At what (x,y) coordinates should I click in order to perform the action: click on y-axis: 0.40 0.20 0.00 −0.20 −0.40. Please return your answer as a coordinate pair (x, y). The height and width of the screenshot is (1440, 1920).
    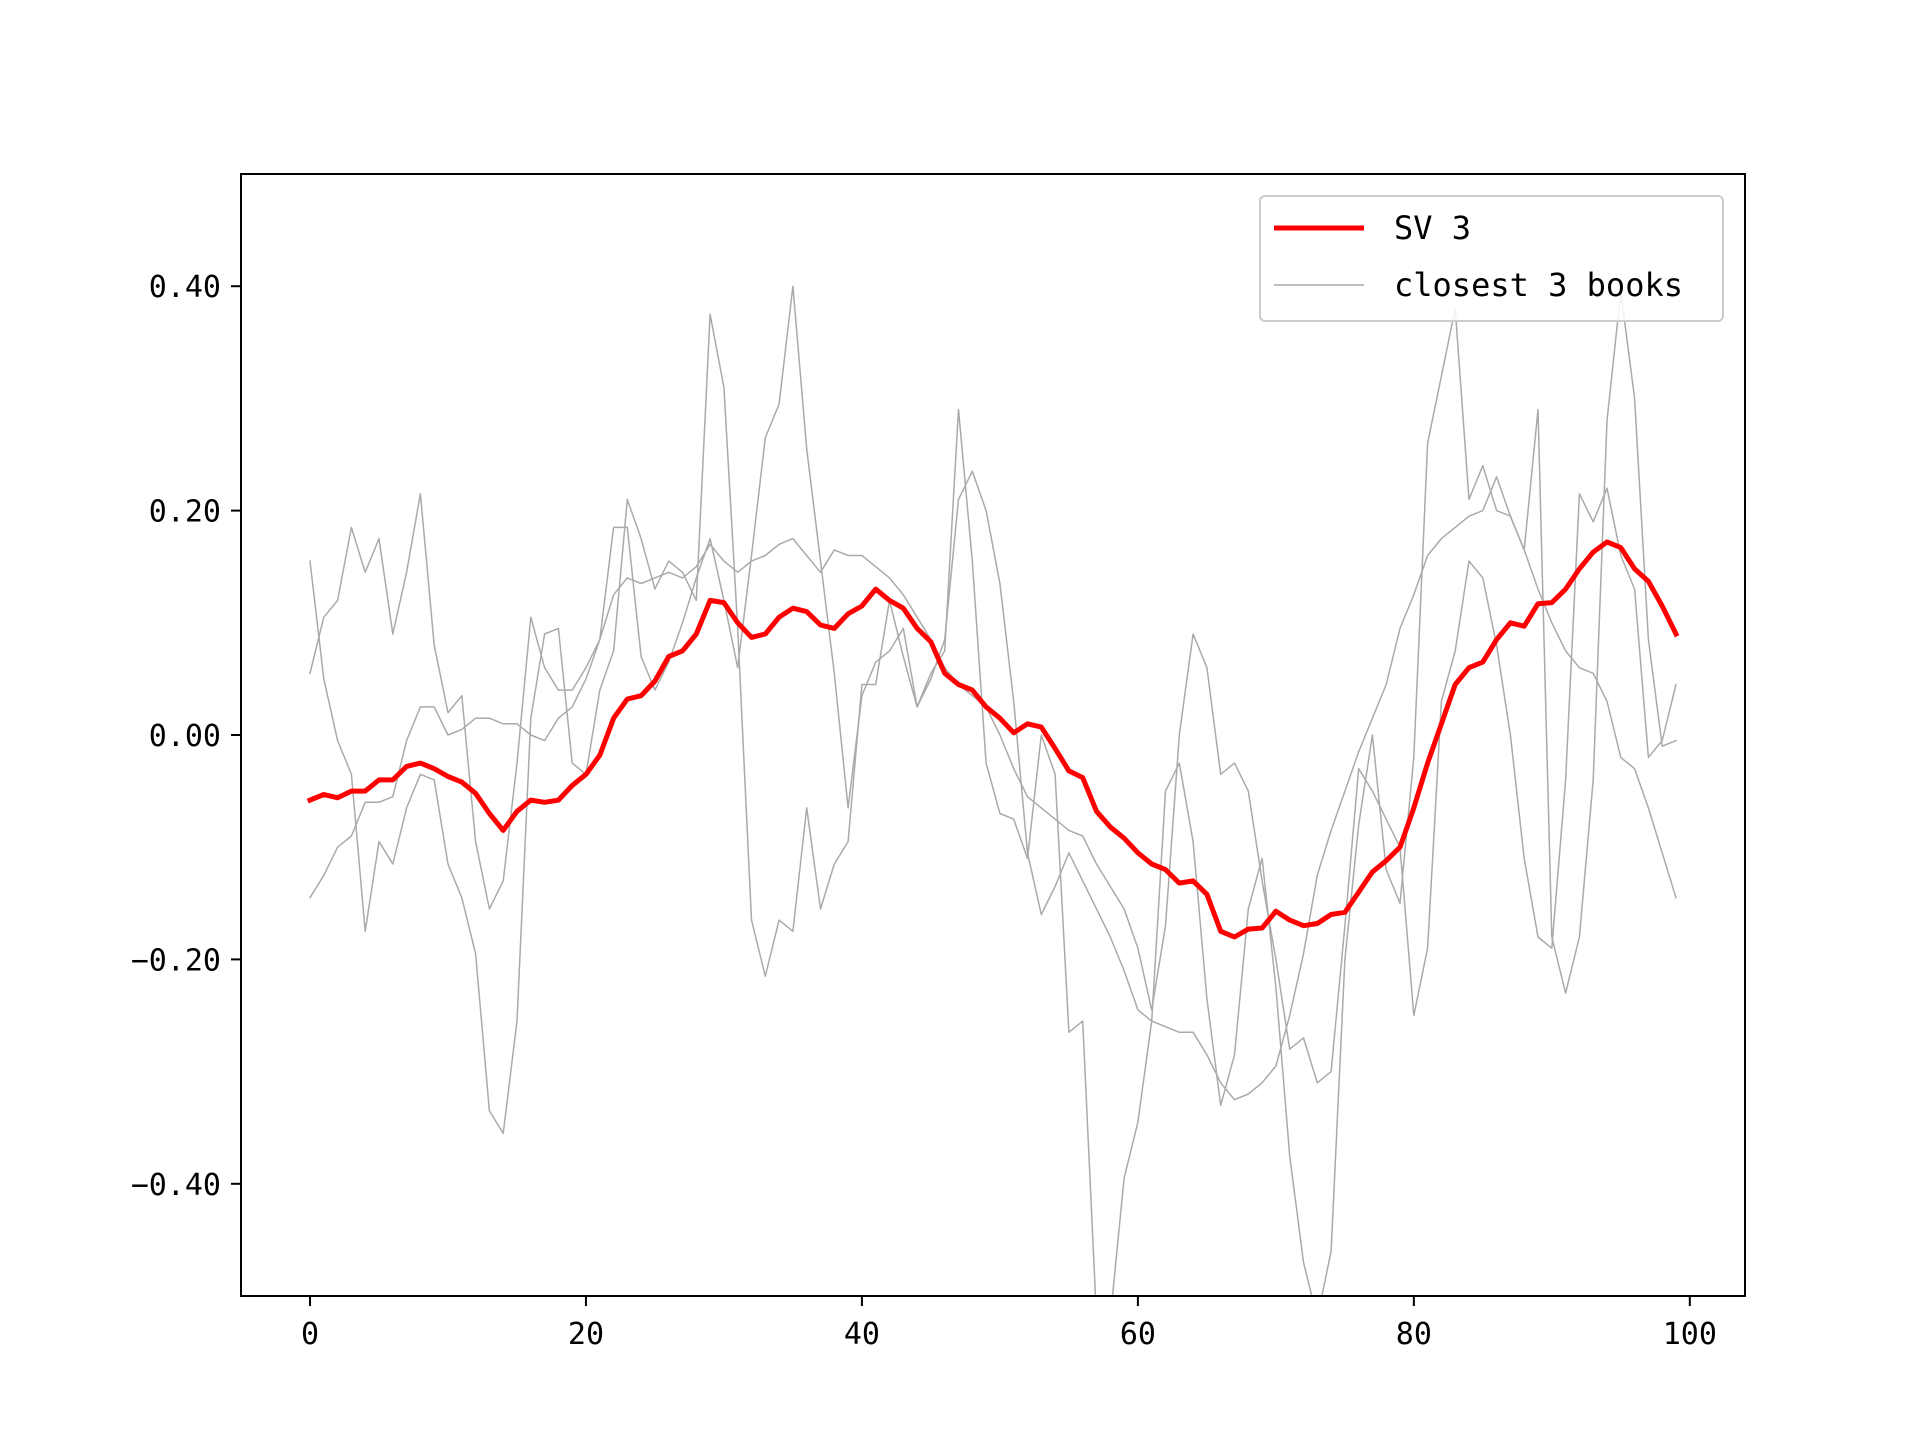
    Looking at the image, I should click on (186, 736).